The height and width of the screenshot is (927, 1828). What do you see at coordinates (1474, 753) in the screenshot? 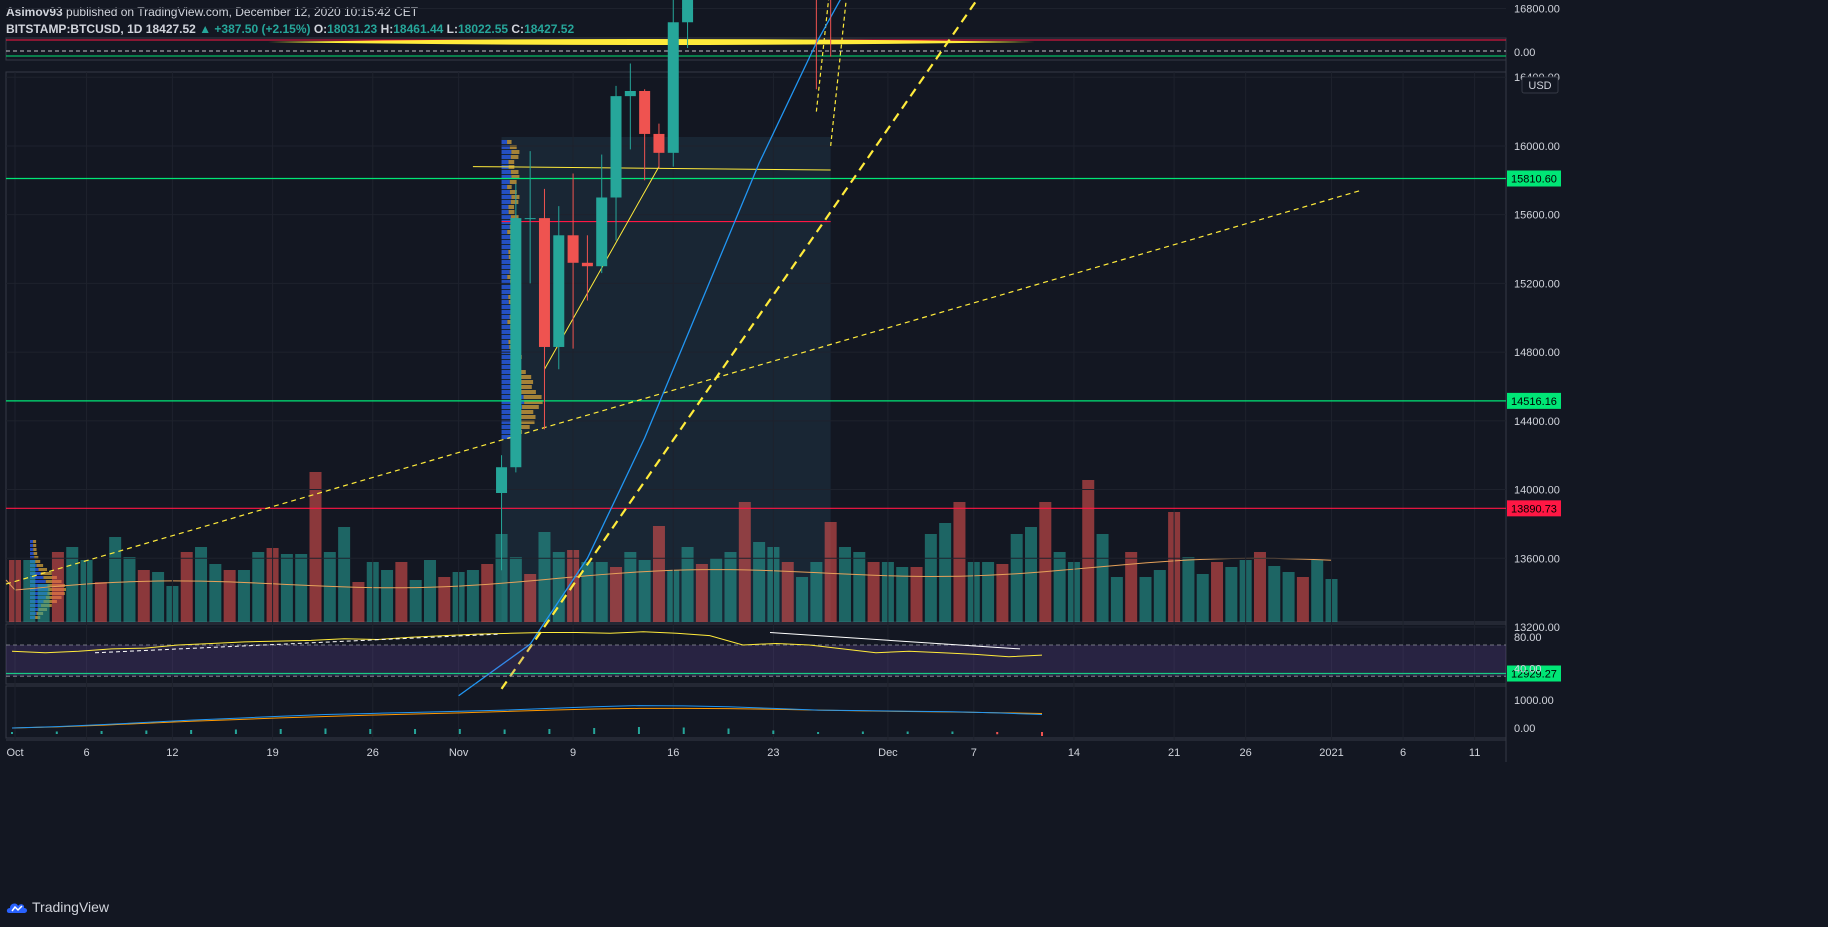
I see `time-tick-label: 11` at bounding box center [1474, 753].